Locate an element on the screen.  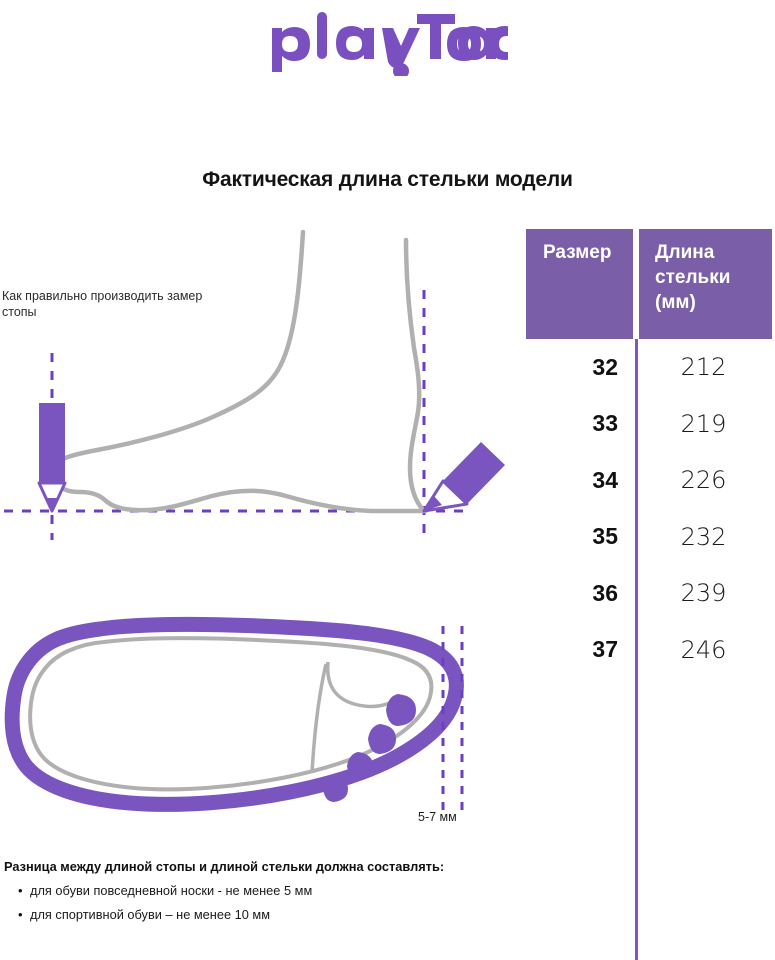
playtoday-logo-icon is located at coordinates (389, 44).